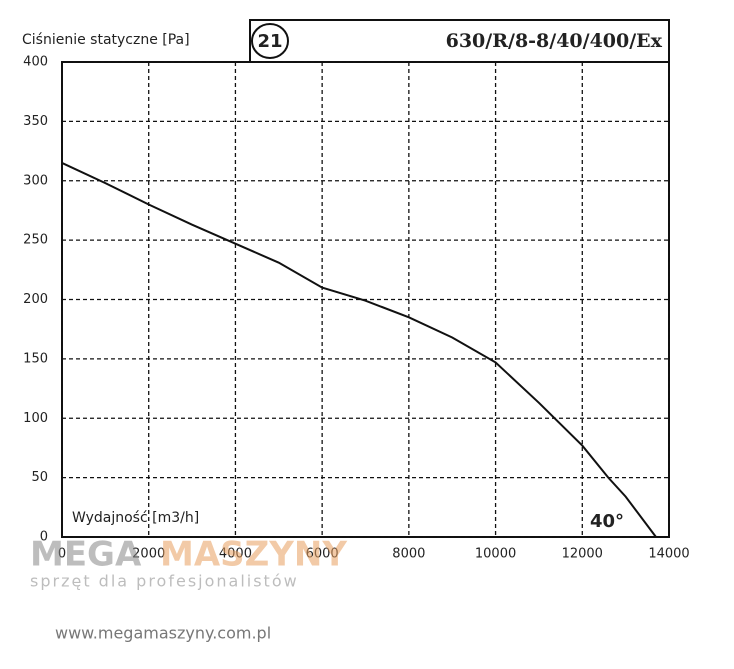 The height and width of the screenshot is (669, 734). I want to click on y-tick-label: 250, so click(35, 240).